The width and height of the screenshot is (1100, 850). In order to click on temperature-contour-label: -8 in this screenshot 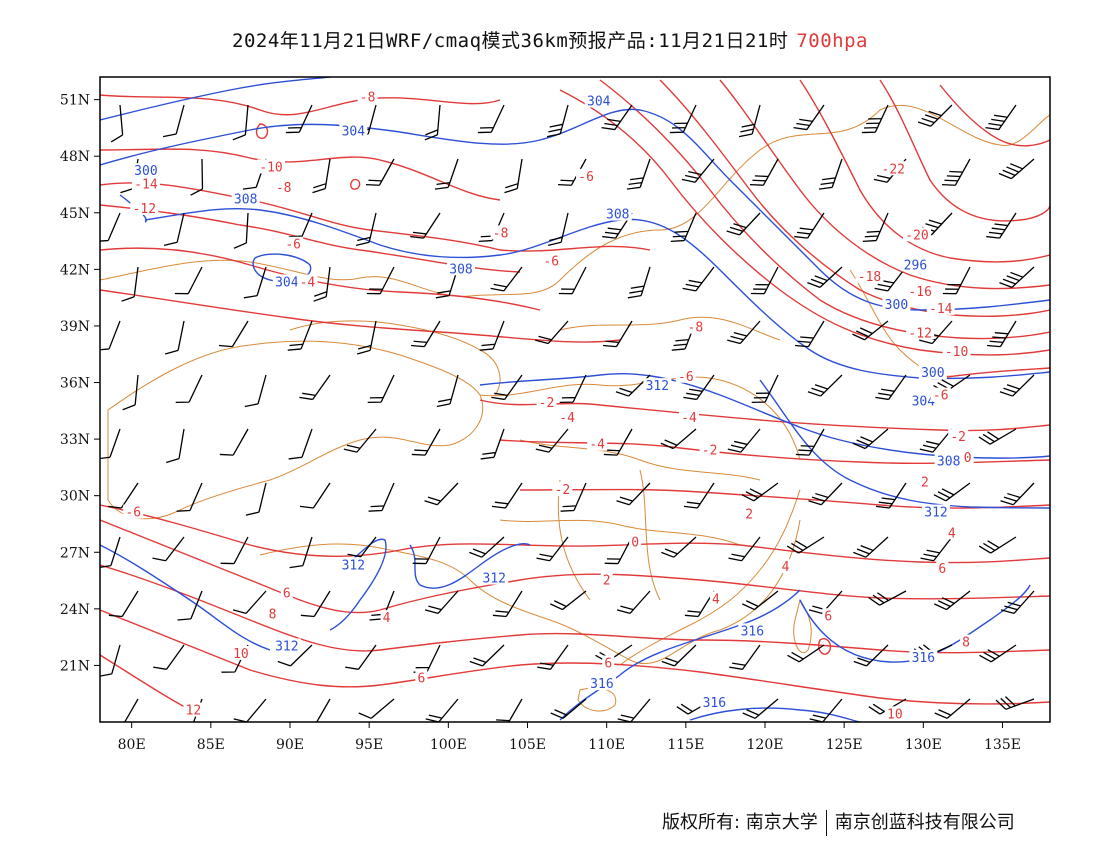, I will do `click(696, 328)`.